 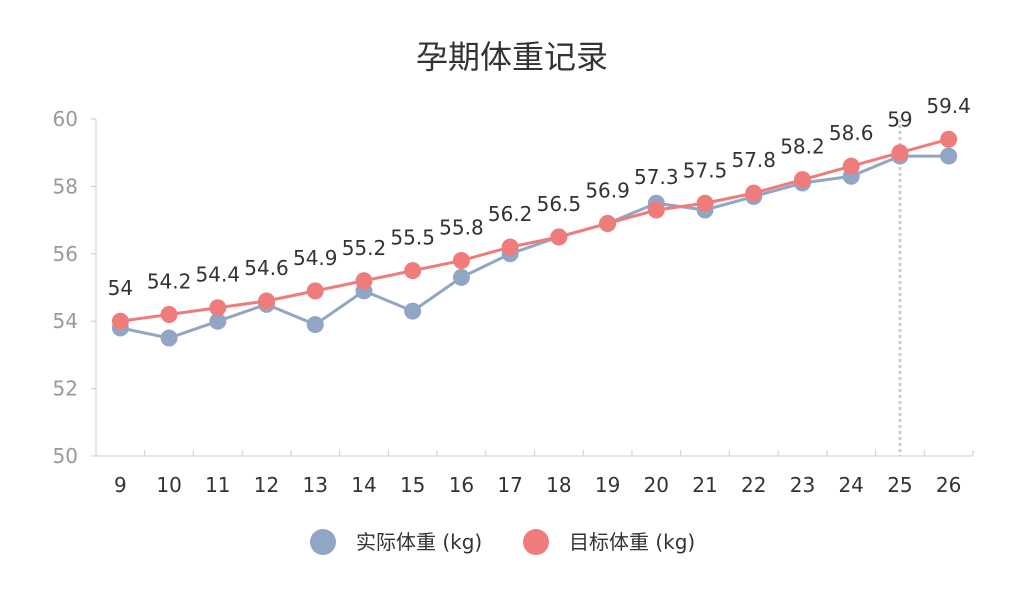 I want to click on x-tick-label: 16, so click(x=461, y=485).